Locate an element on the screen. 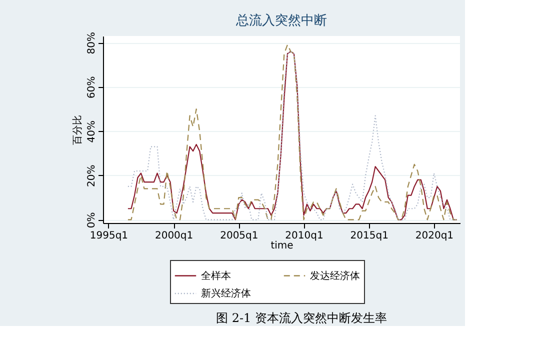 This screenshot has width=543, height=341. x-tick-label: 1995q1 is located at coordinates (109, 236).